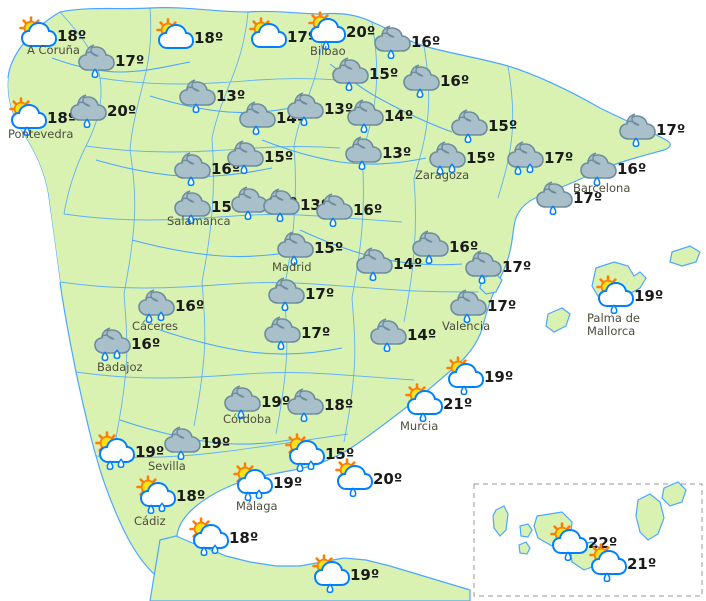  What do you see at coordinates (388, 264) in the screenshot?
I see `weather-station-cuenca: 14º` at bounding box center [388, 264].